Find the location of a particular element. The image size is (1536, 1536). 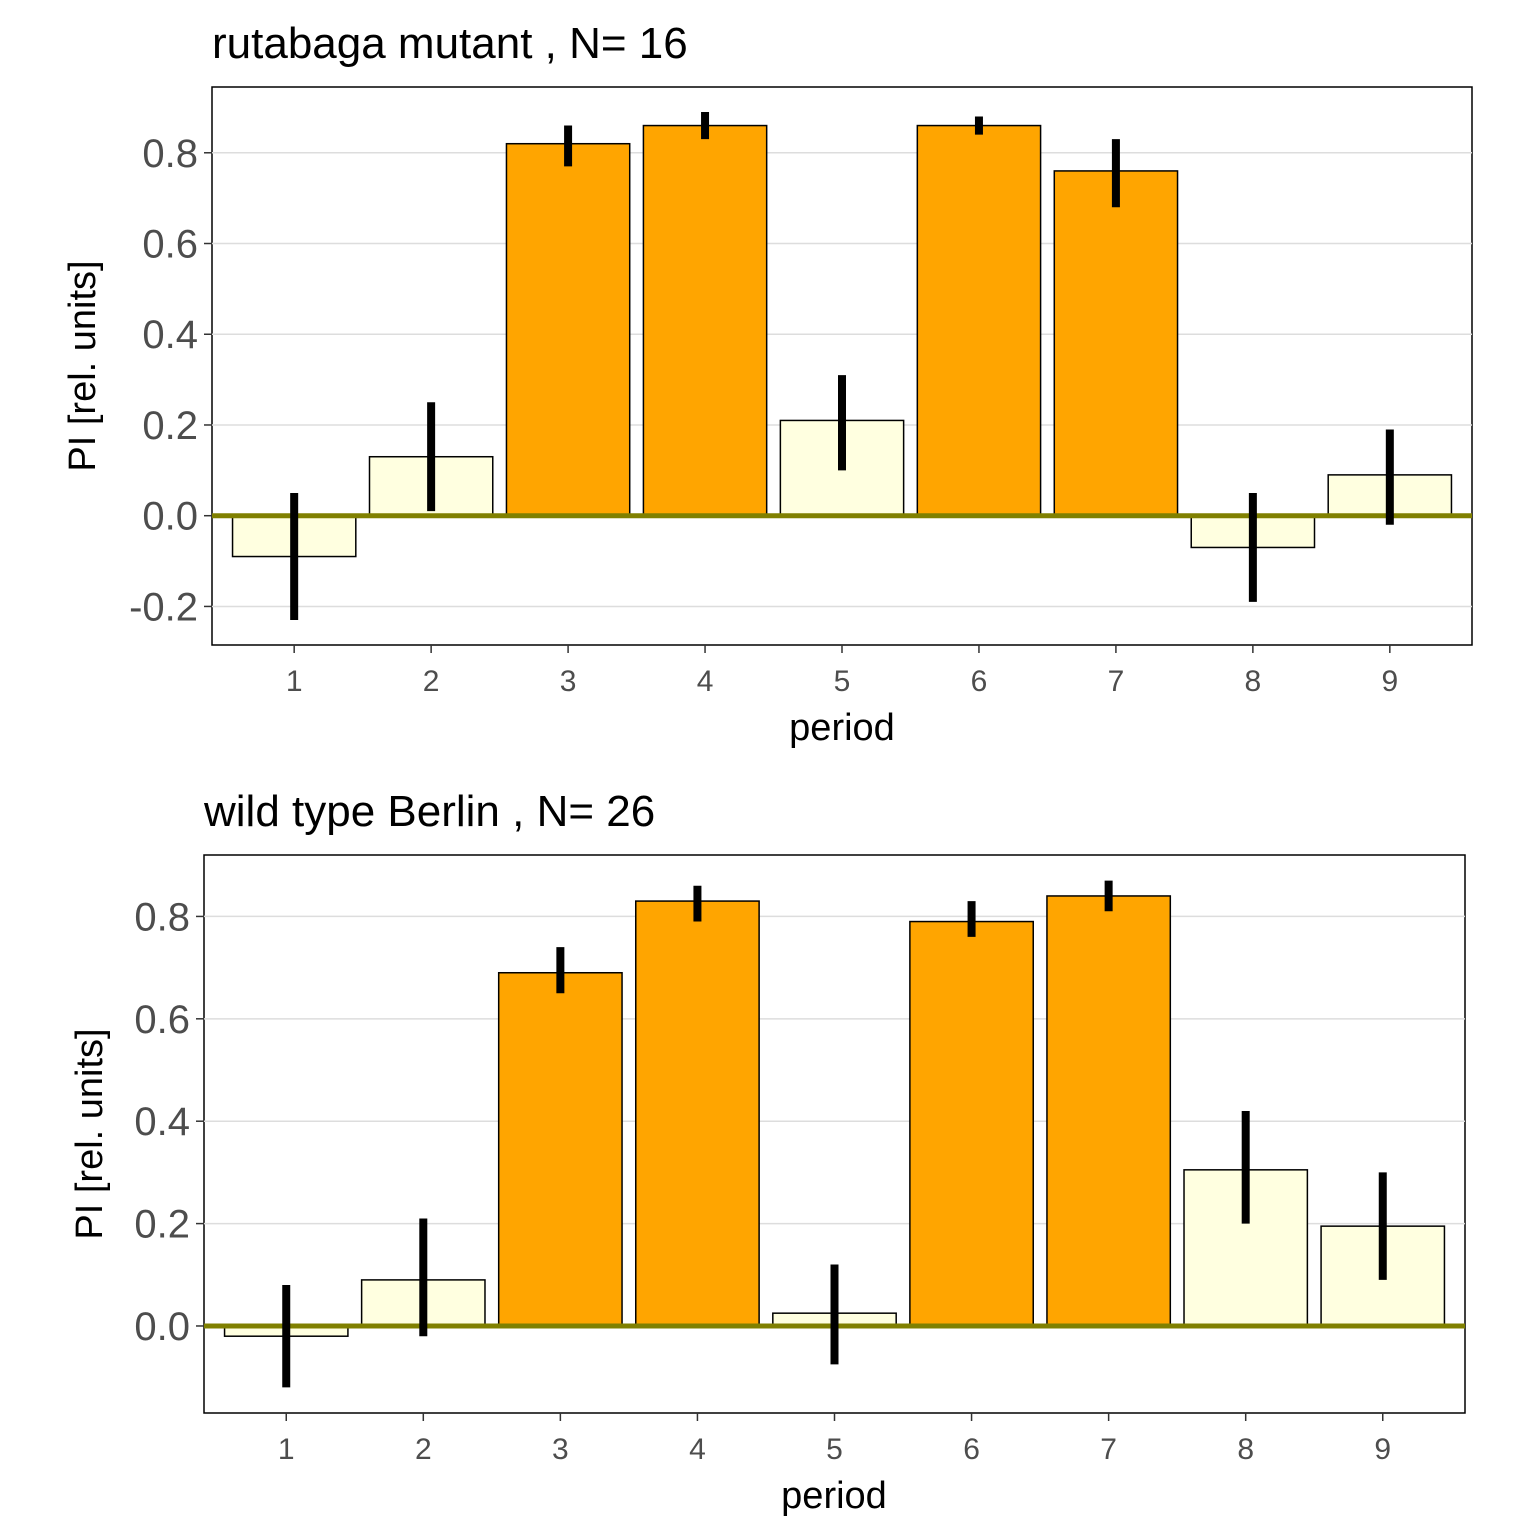

y-tick-labels: 0.0 0.2 0.4 0.6 0.8 is located at coordinates (169, 1122).